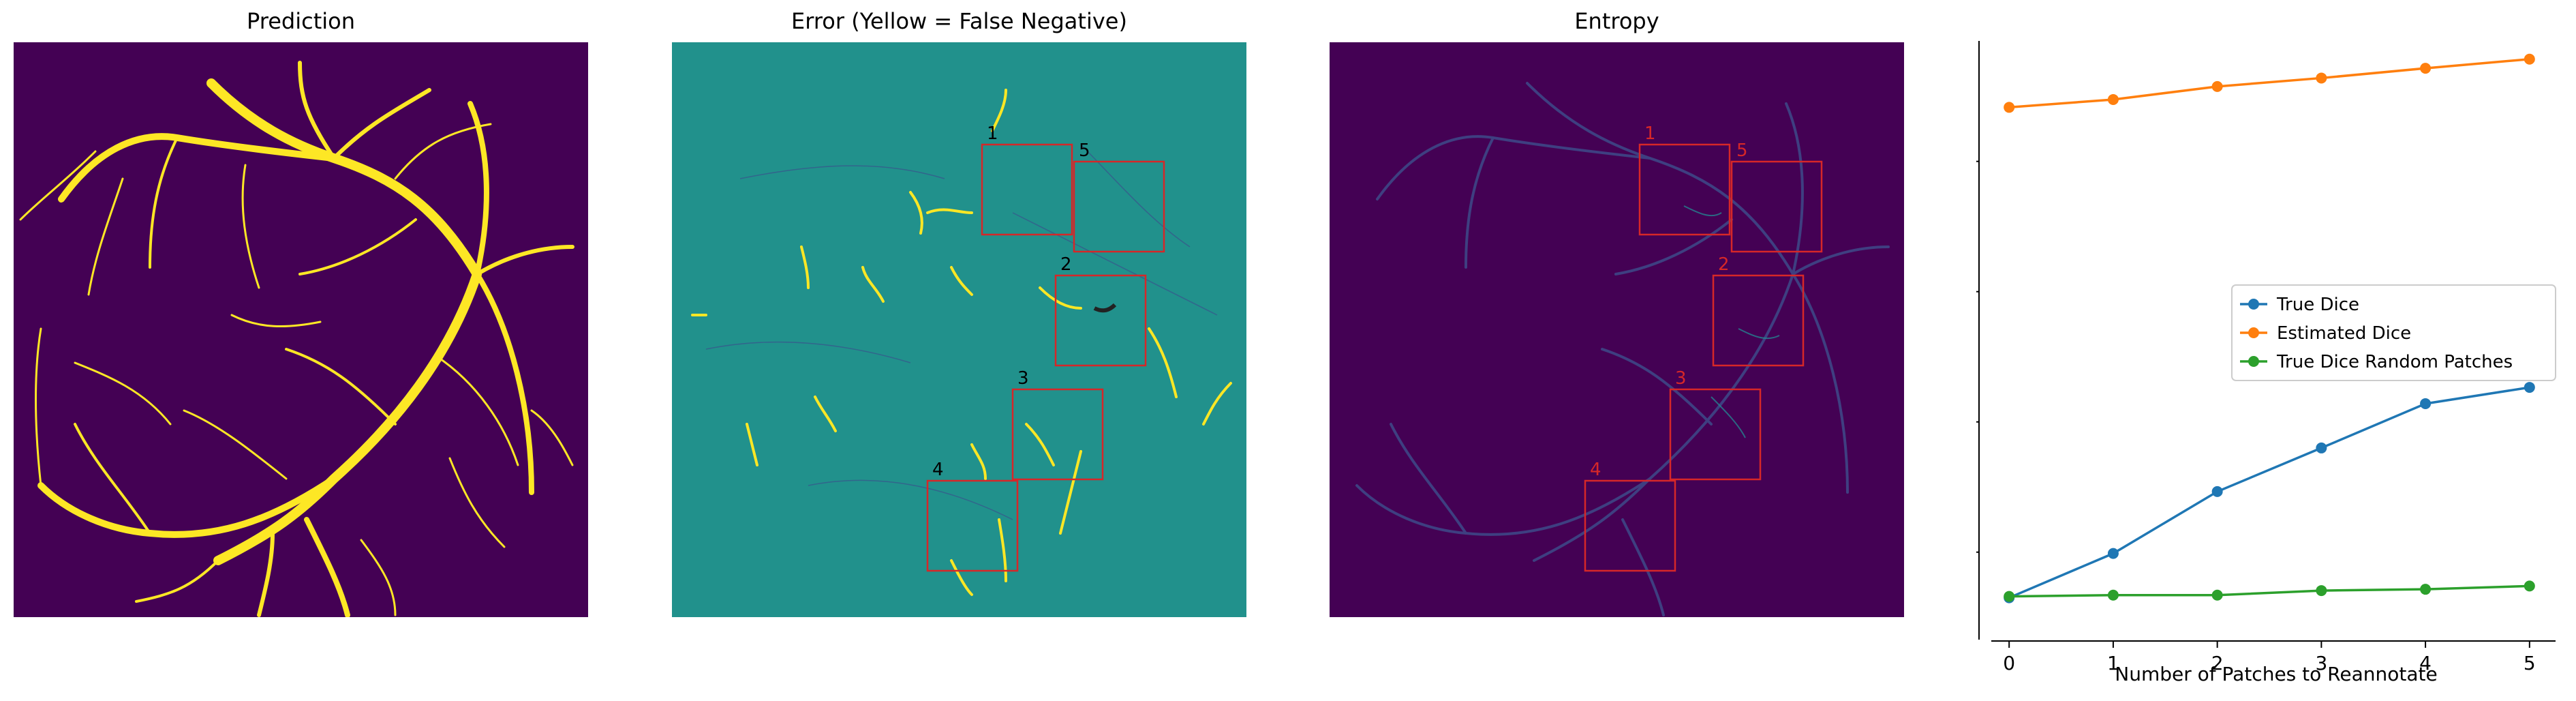 The width and height of the screenshot is (2576, 701). What do you see at coordinates (2344, 333) in the screenshot?
I see `legend-label: Estimated Dice` at bounding box center [2344, 333].